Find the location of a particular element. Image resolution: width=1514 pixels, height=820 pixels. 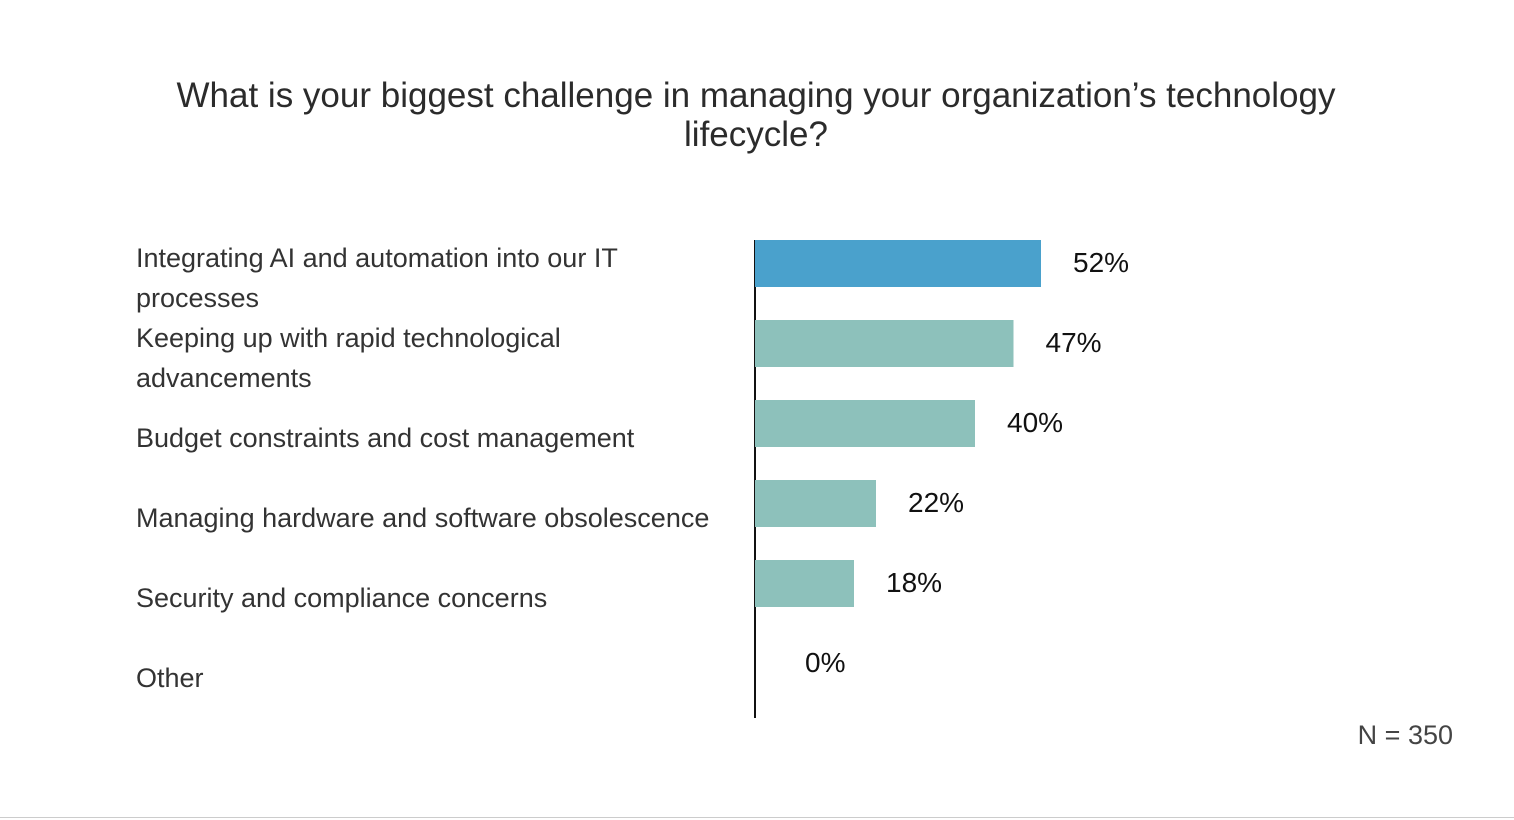

sample-size-note: N = 350 is located at coordinates (1405, 735).